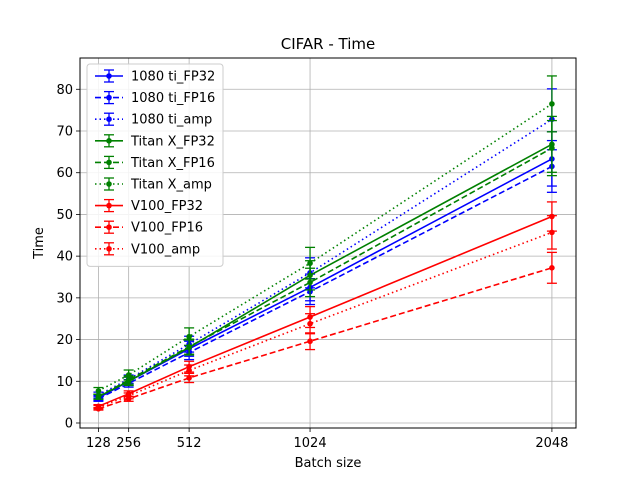 The height and width of the screenshot is (480, 640). I want to click on legend-label: 1080 ti_amp, so click(171, 120).